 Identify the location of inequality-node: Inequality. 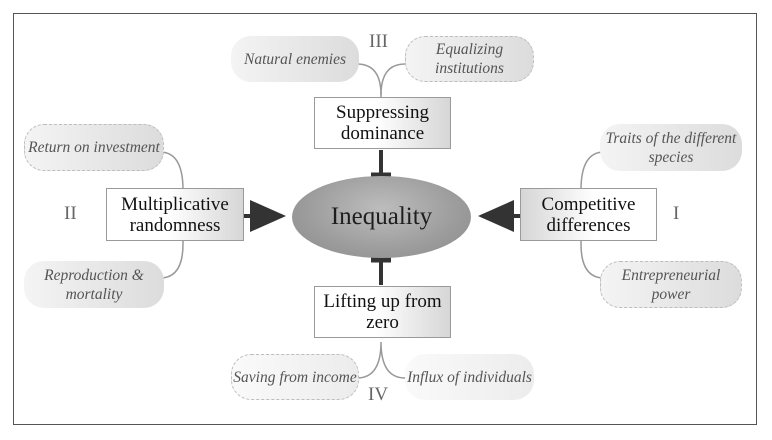
(381, 217).